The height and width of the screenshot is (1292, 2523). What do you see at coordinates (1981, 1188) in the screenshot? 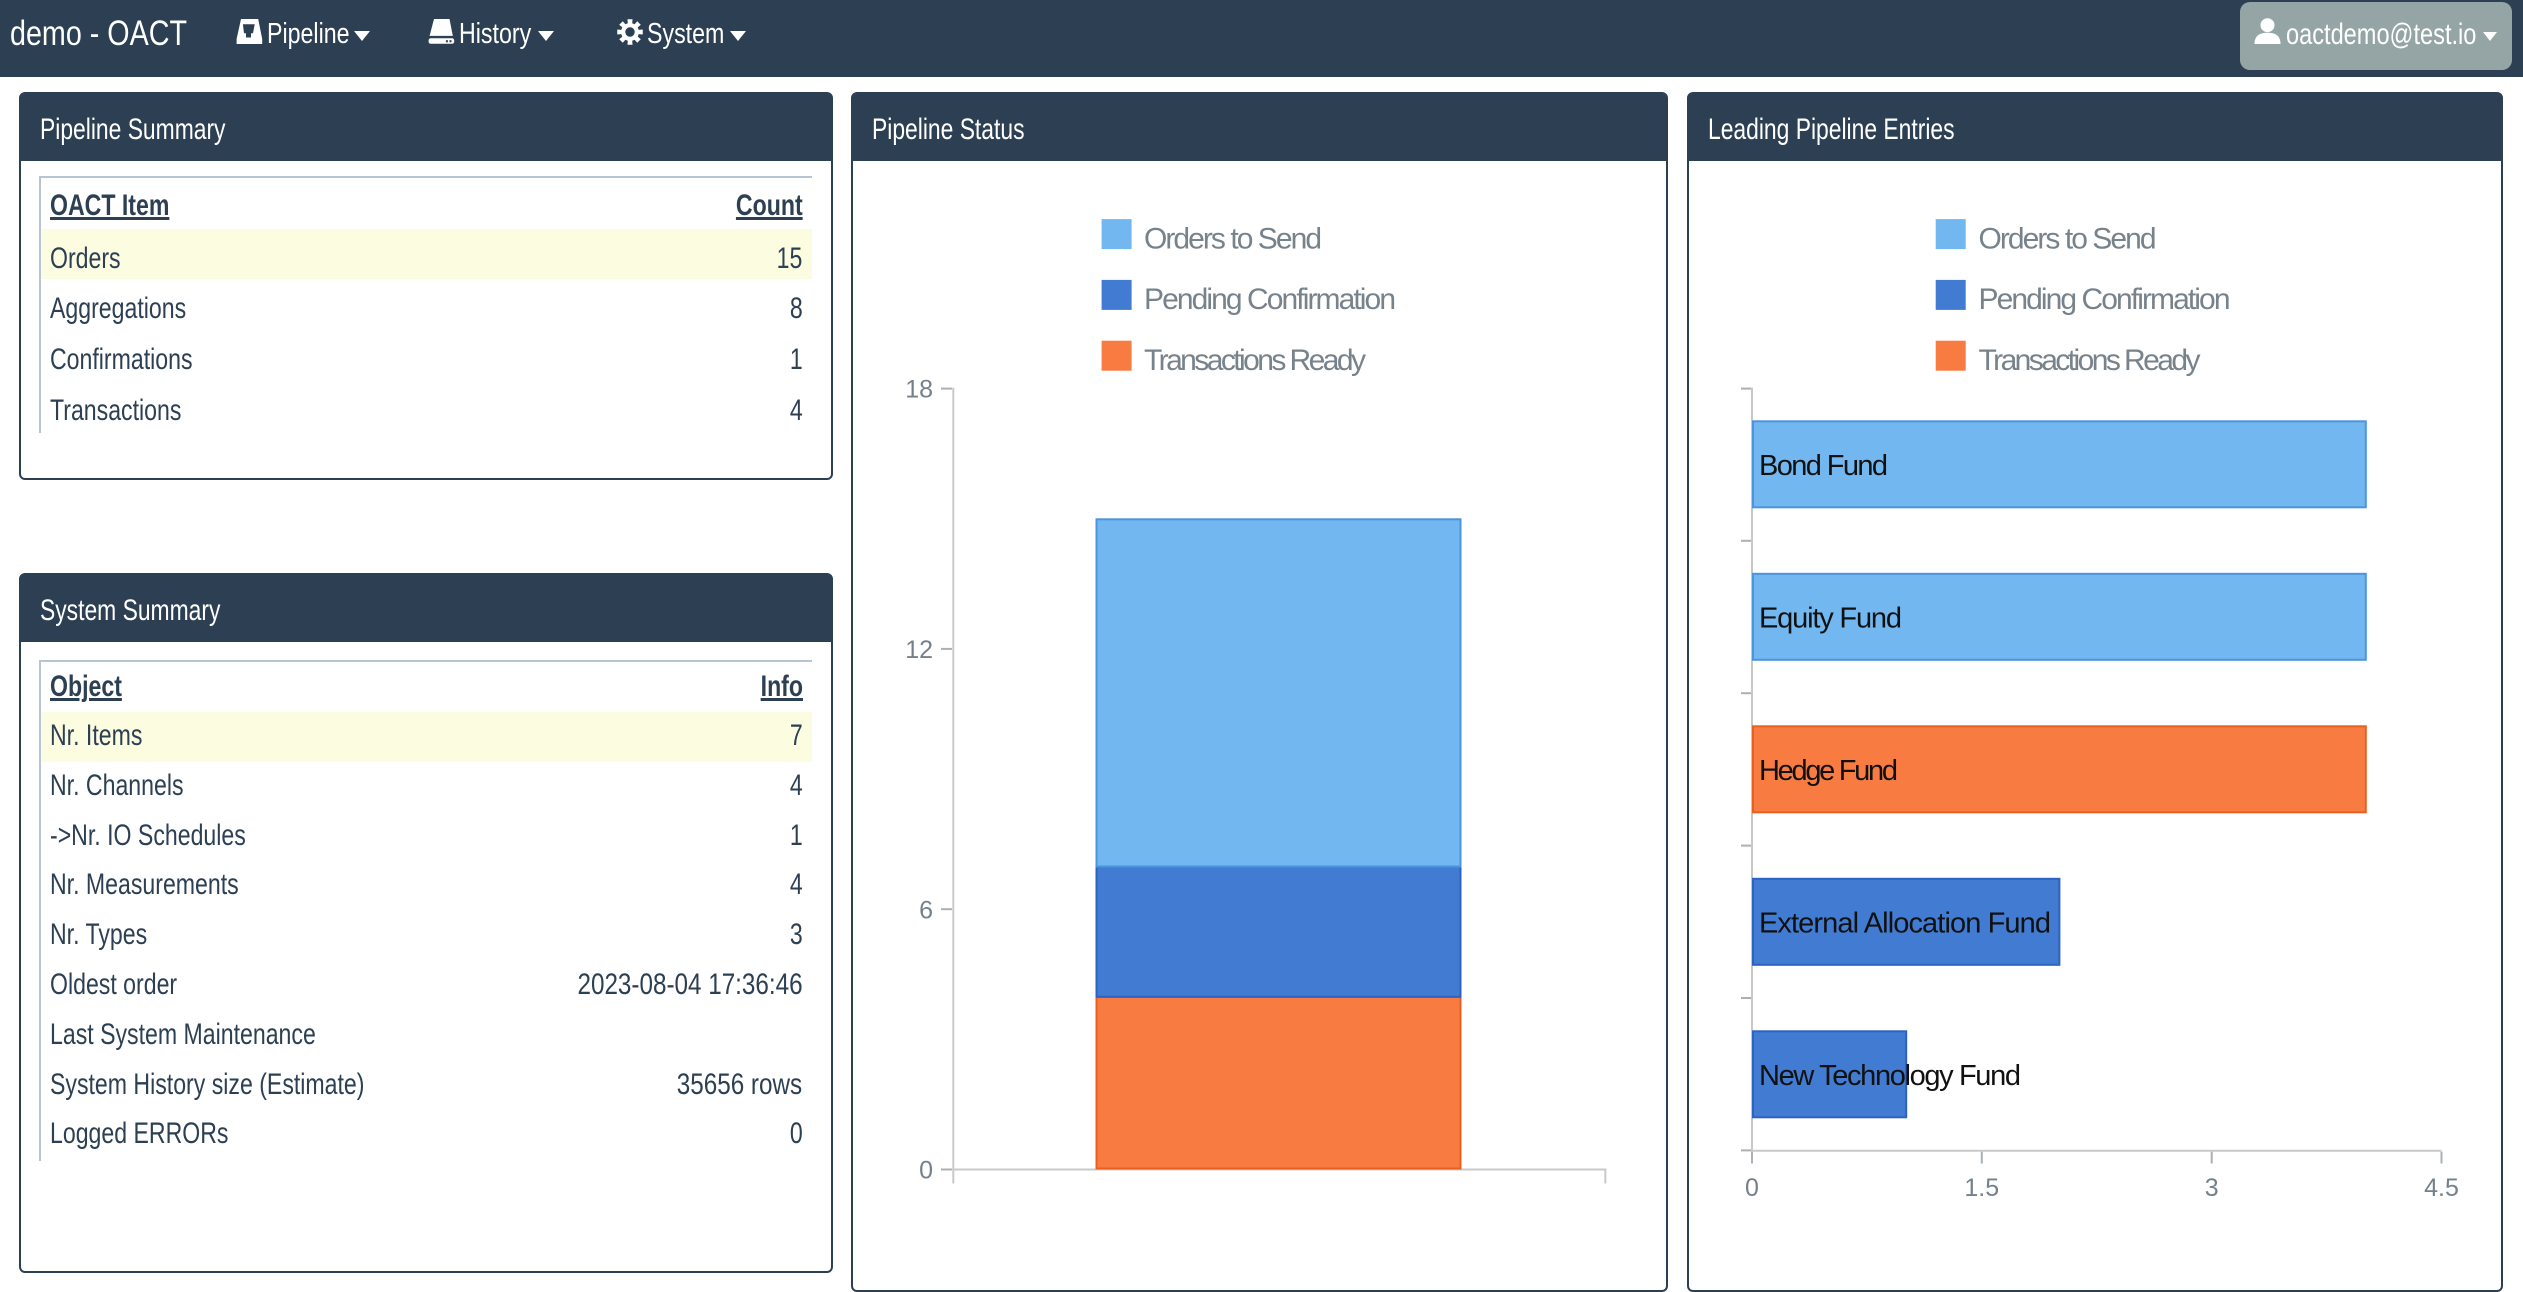
I see `svg-text: 1.5` at bounding box center [1981, 1188].